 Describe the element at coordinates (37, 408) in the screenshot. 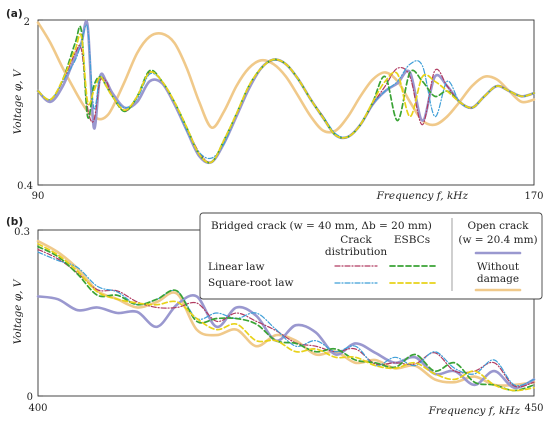

I see `panel-b-xtick-label-left: 400` at that location.